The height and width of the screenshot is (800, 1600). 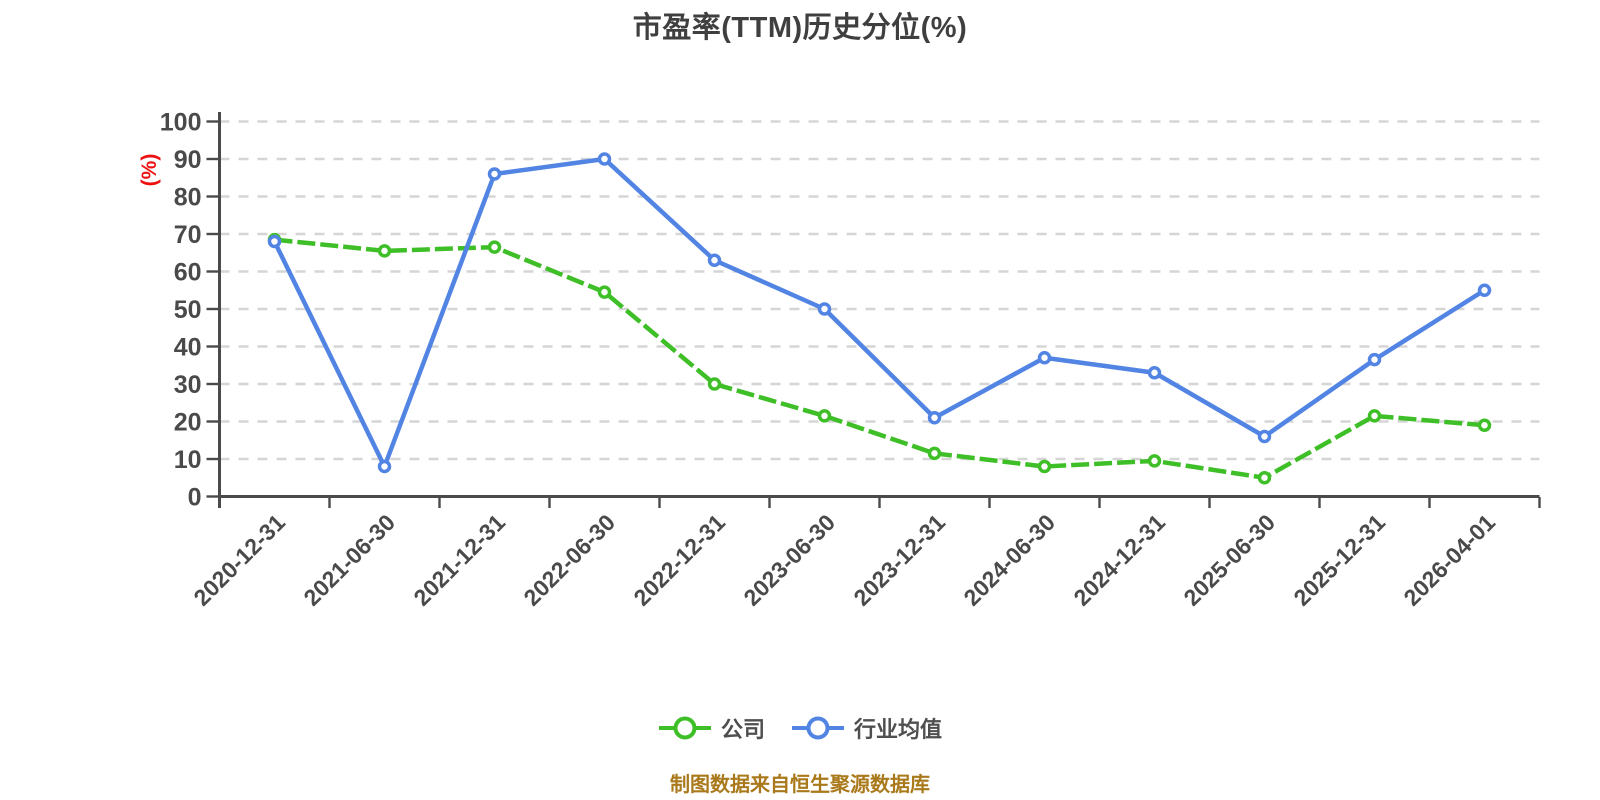 What do you see at coordinates (899, 560) in the screenshot?
I see `x-axis-tick-label: 2023-12-31` at bounding box center [899, 560].